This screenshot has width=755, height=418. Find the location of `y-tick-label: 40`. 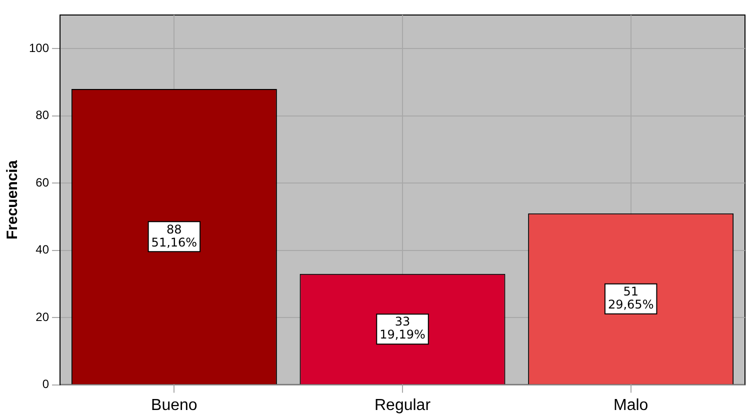

y-tick-label: 40 is located at coordinates (43, 249).